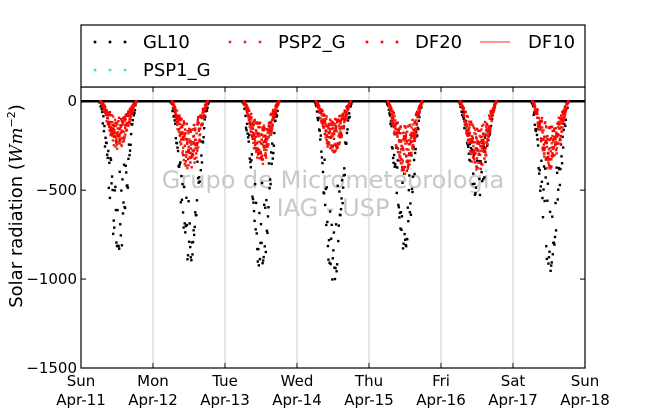 The width and height of the screenshot is (650, 409). What do you see at coordinates (153, 400) in the screenshot?
I see `x-tick-label-date: Apr-12` at bounding box center [153, 400].